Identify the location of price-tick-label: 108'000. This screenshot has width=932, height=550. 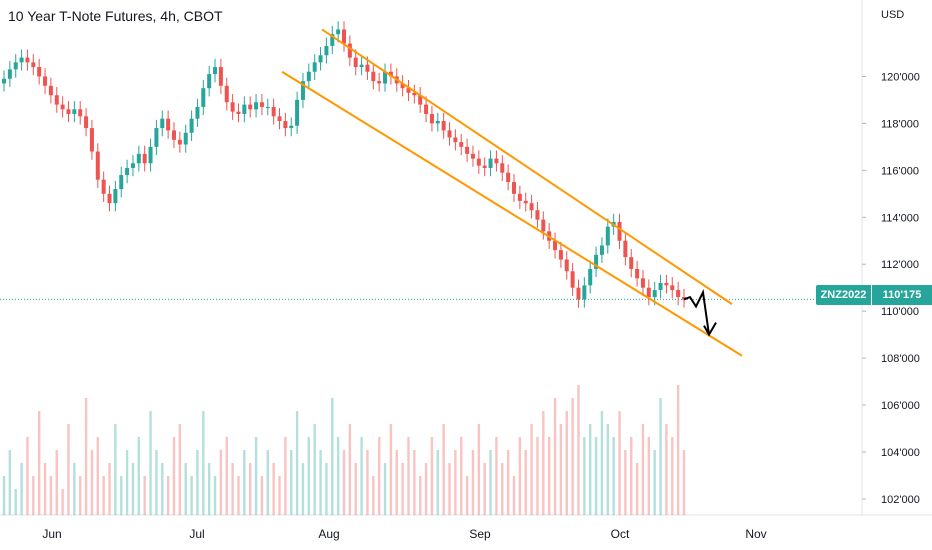
(900, 359).